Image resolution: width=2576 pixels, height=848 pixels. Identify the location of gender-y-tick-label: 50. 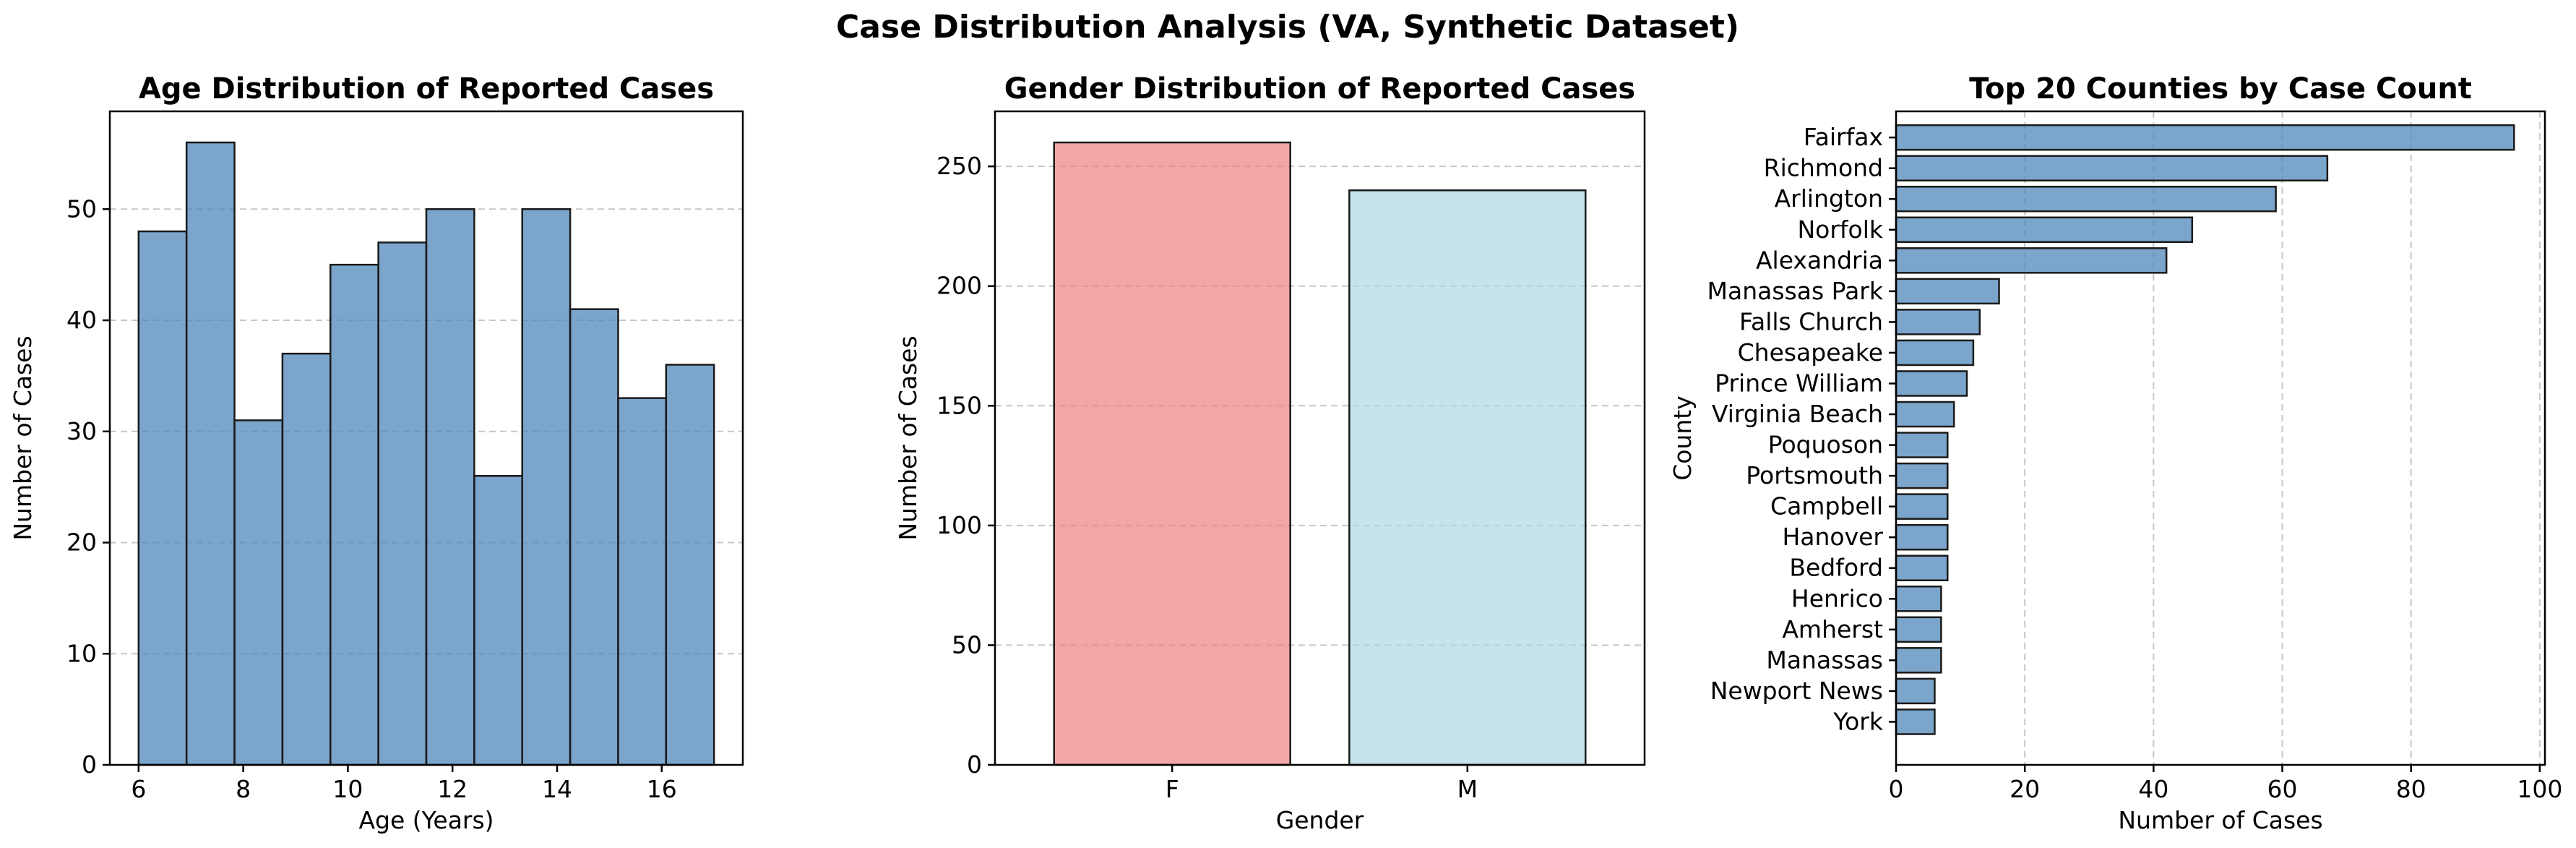
(967, 644).